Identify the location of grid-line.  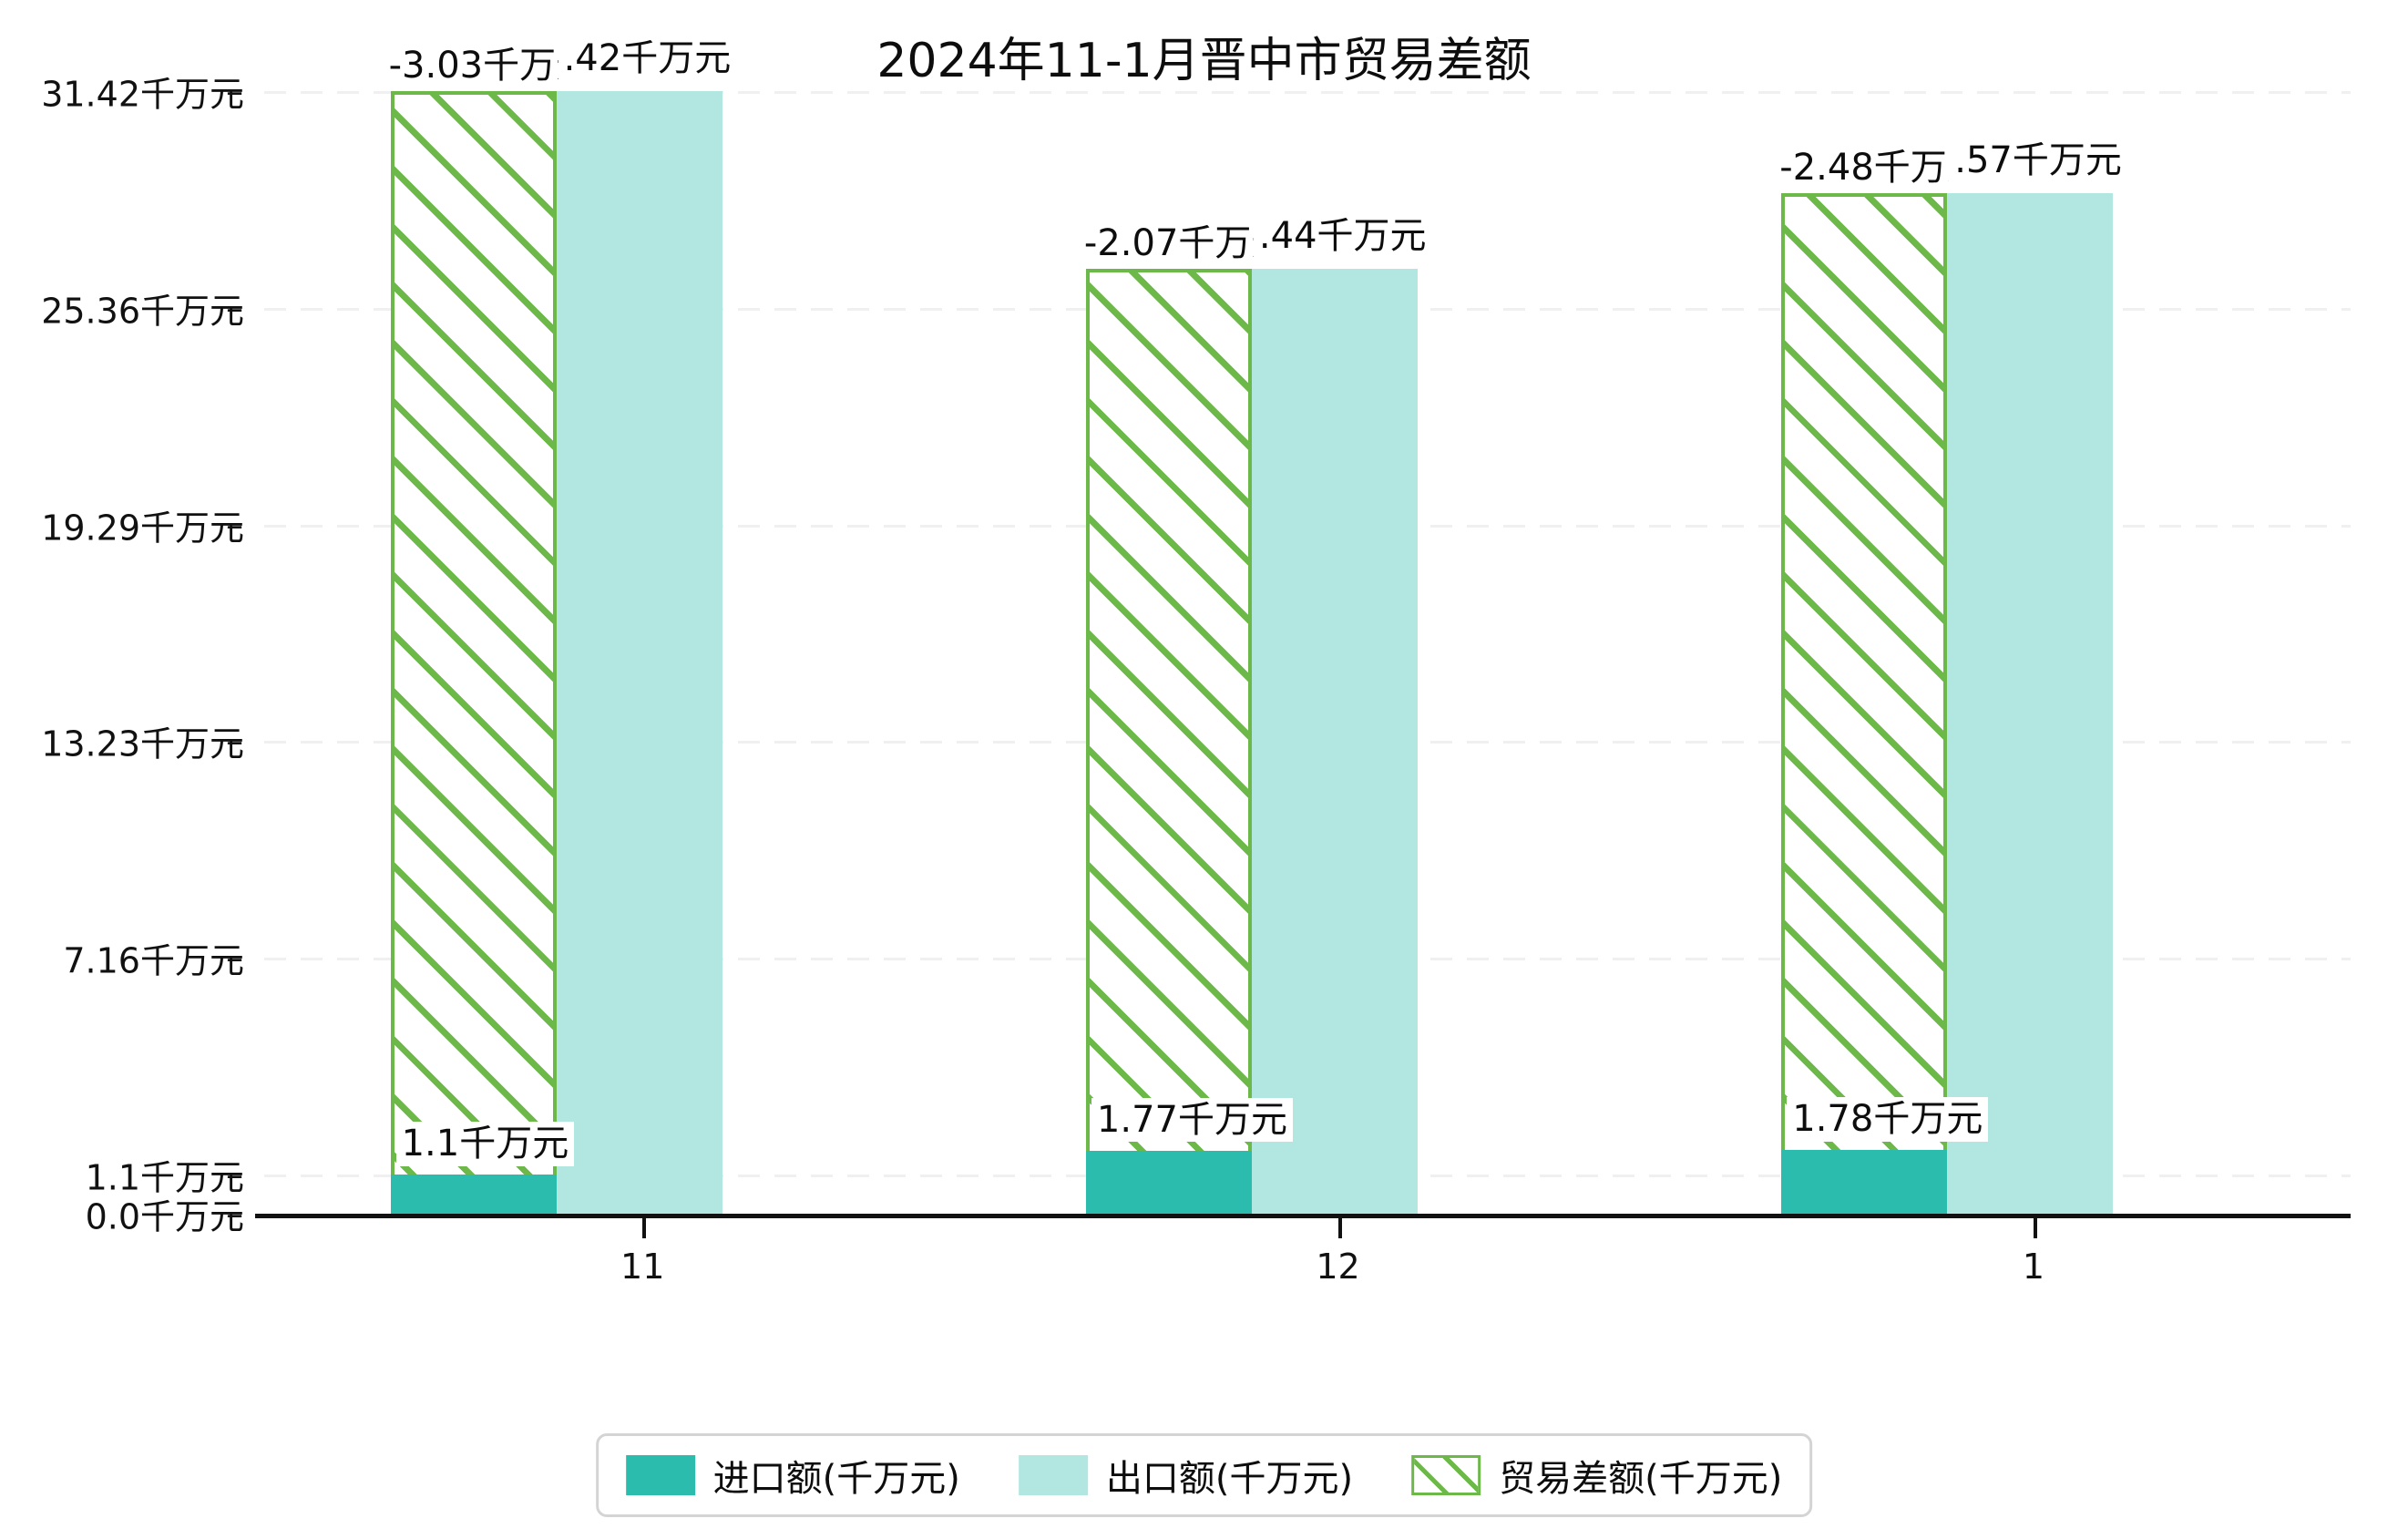
(1308, 93).